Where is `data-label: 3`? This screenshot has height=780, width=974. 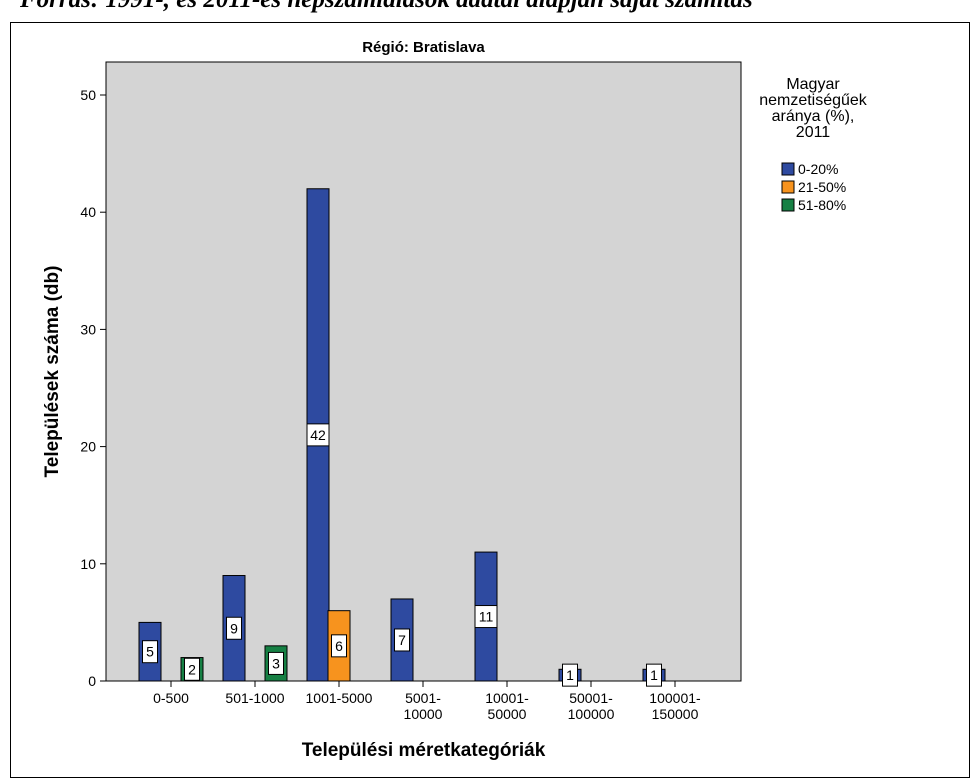 data-label: 3 is located at coordinates (276, 663).